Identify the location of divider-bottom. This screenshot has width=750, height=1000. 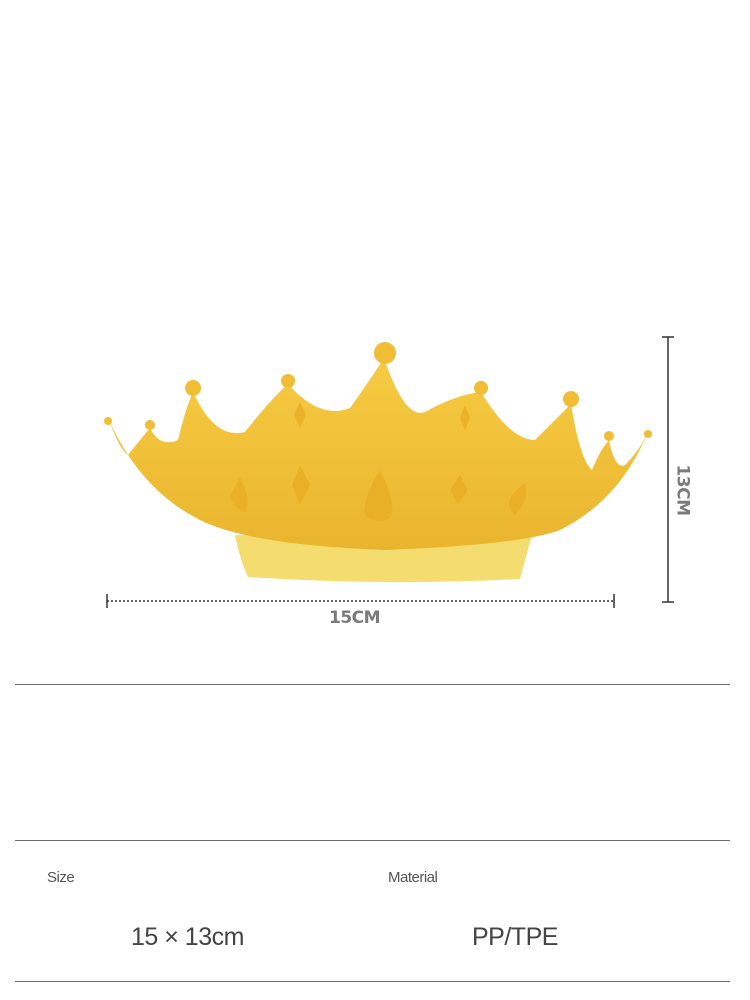
(372, 981).